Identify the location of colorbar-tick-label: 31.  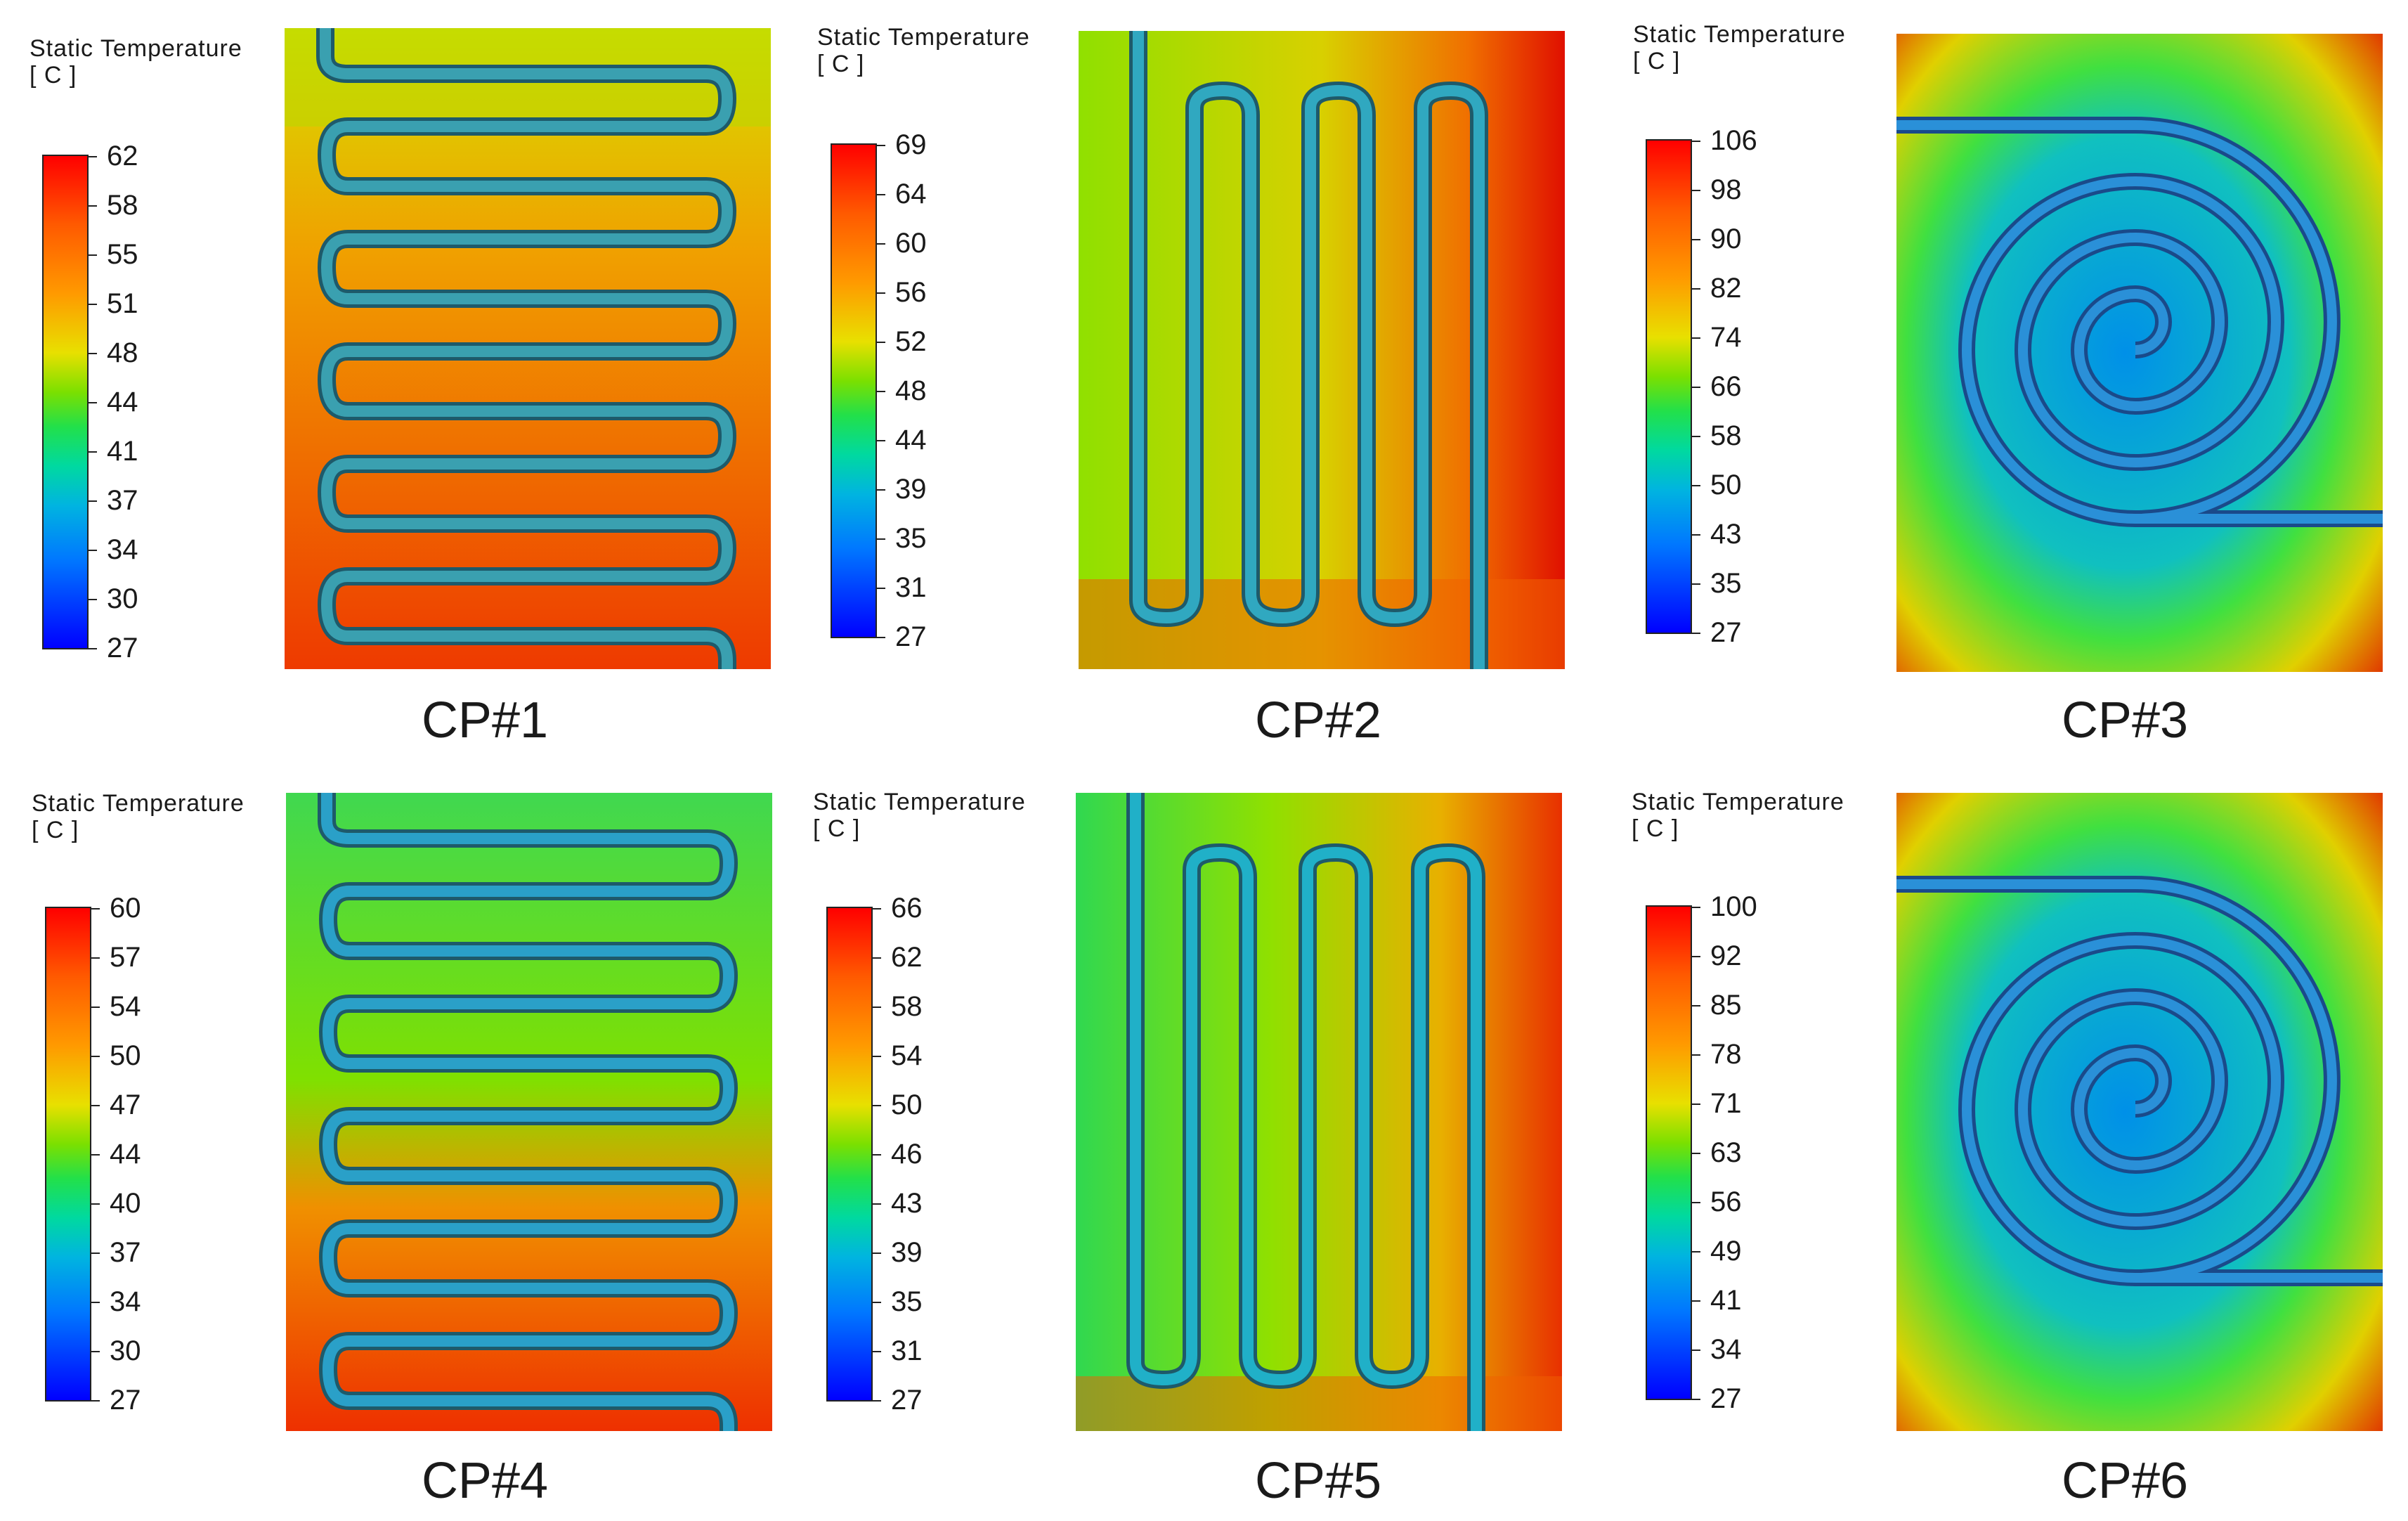
(911, 587).